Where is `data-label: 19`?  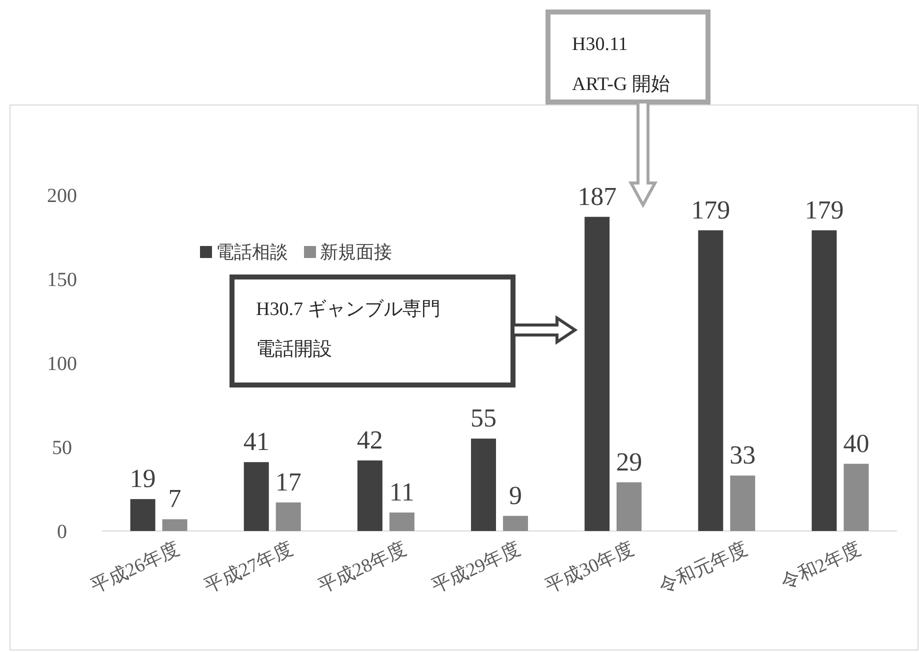 data-label: 19 is located at coordinates (143, 479).